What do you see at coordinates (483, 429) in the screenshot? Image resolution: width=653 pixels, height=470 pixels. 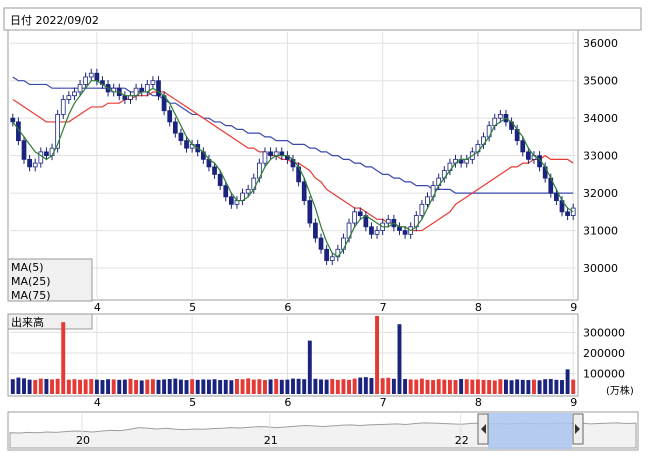 I see `arrow-left-icon` at bounding box center [483, 429].